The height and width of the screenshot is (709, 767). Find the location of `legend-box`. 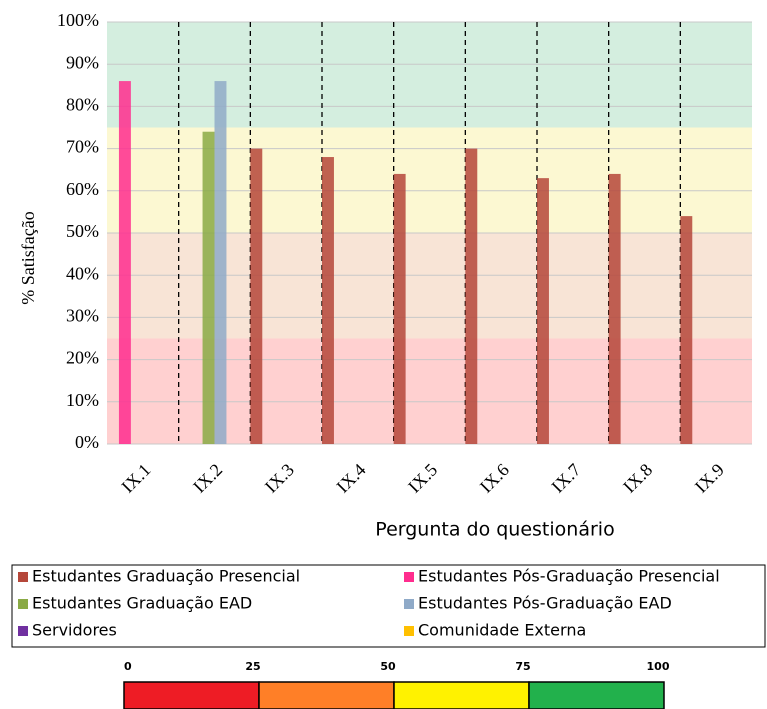

legend-box is located at coordinates (388, 606).